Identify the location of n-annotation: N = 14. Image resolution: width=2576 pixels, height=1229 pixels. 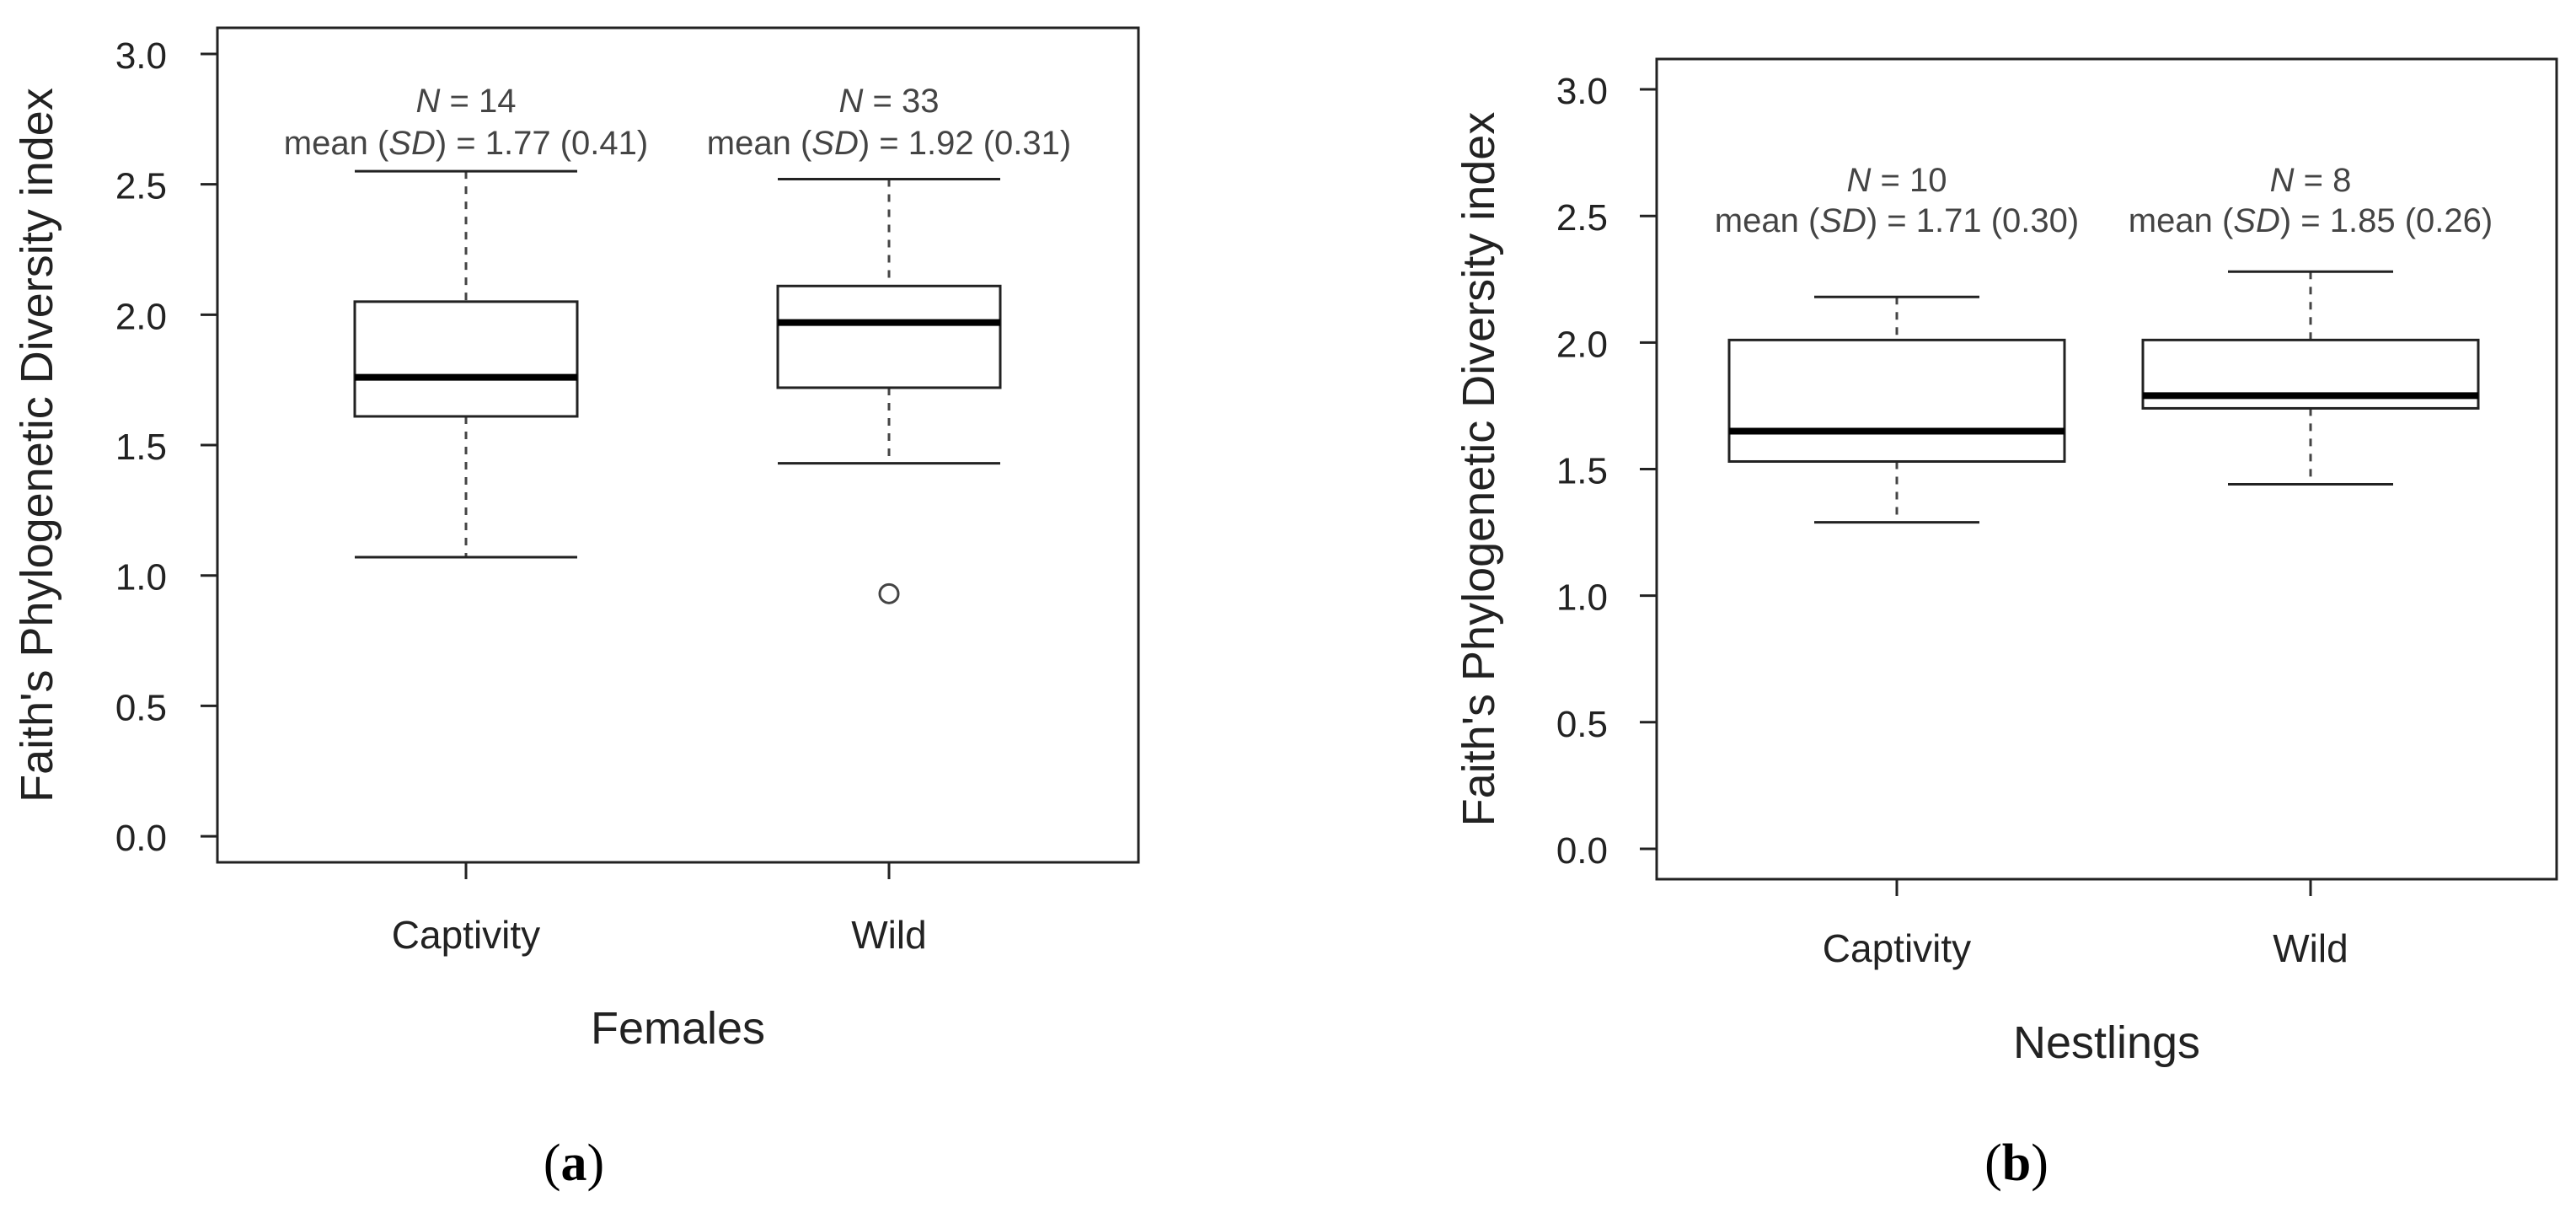
(466, 101).